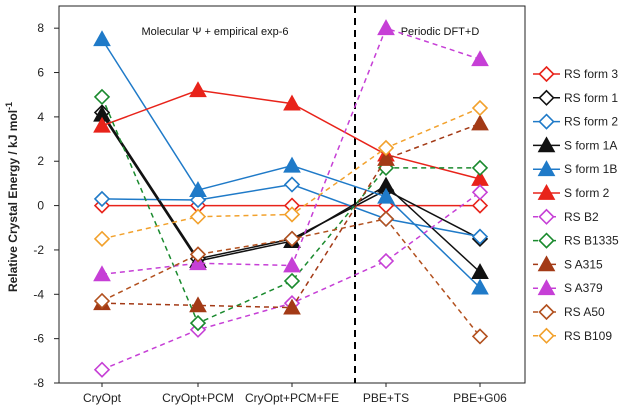 The image size is (619, 407). Describe the element at coordinates (40, 117) in the screenshot. I see `y-tick-label: 4` at that location.